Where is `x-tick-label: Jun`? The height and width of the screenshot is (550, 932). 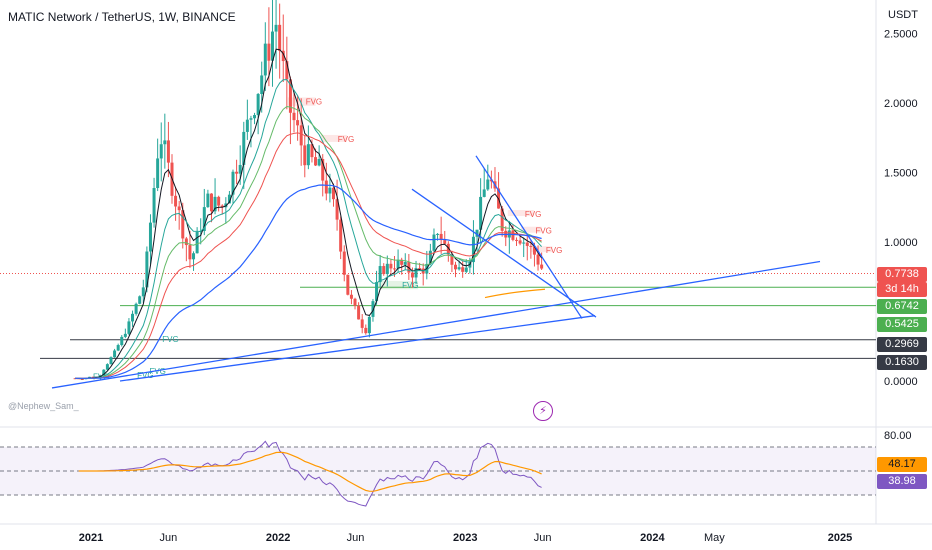 x-tick-label: Jun is located at coordinates (169, 538).